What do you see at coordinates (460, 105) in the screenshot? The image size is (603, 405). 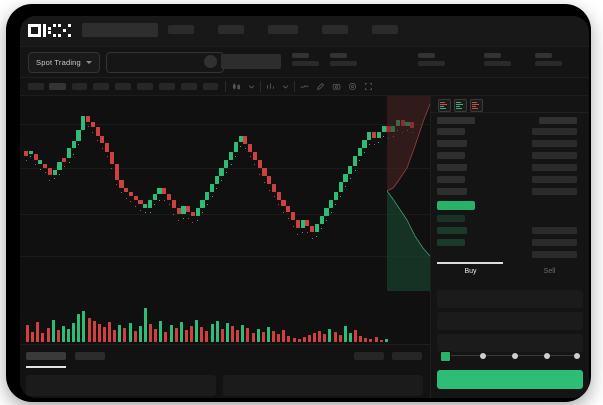 I see `orderbook-buy-icon` at bounding box center [460, 105].